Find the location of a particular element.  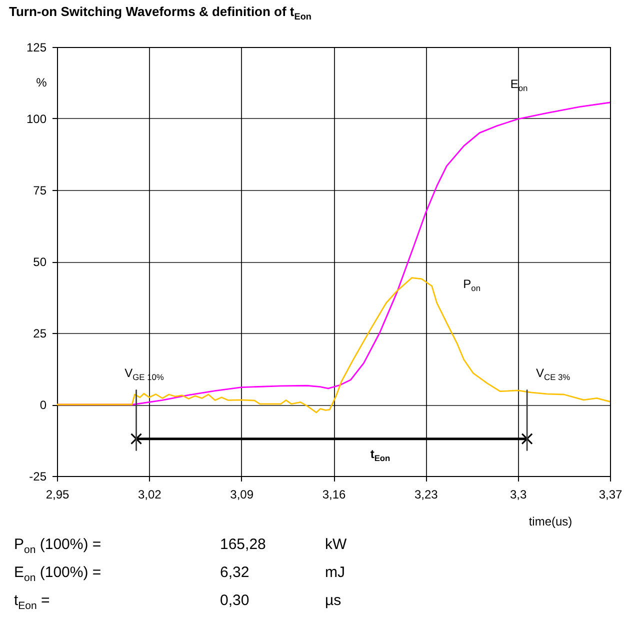

y-tick-label: 75 is located at coordinates (40, 191).